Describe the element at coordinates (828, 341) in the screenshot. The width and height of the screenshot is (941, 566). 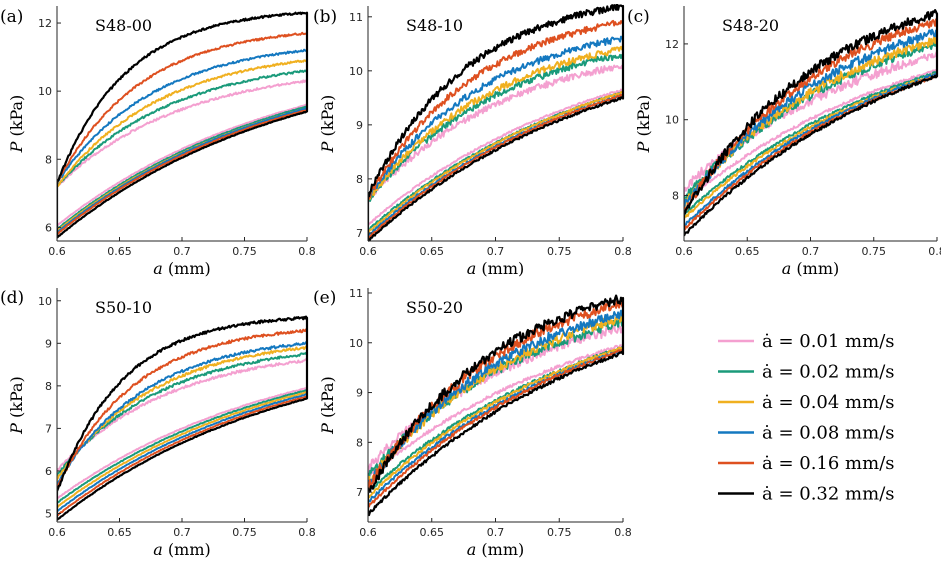
I see `legend-label: ȧ = 0.01 mm/s` at that location.